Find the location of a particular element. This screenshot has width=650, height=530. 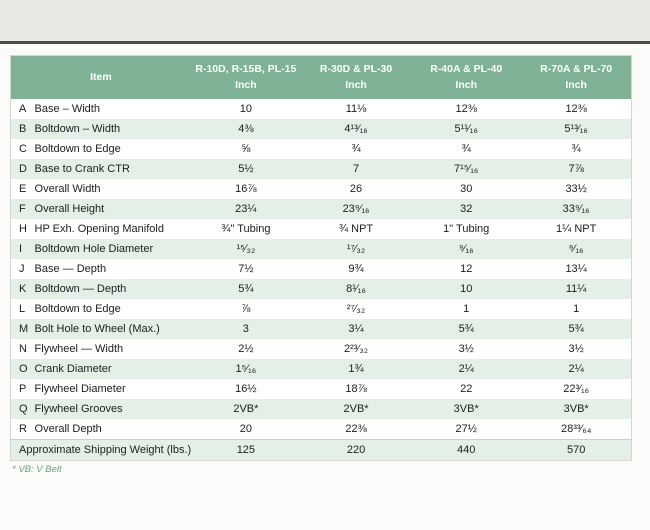

row-value: 570 is located at coordinates (576, 450).